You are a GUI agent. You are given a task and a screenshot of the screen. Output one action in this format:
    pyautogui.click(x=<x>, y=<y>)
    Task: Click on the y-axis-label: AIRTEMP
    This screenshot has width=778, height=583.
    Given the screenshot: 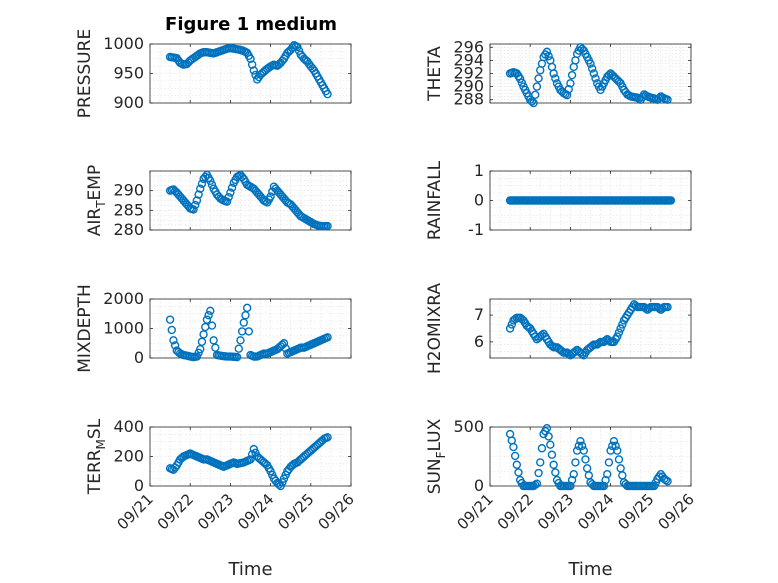 What is the action you would take?
    pyautogui.click(x=96, y=200)
    